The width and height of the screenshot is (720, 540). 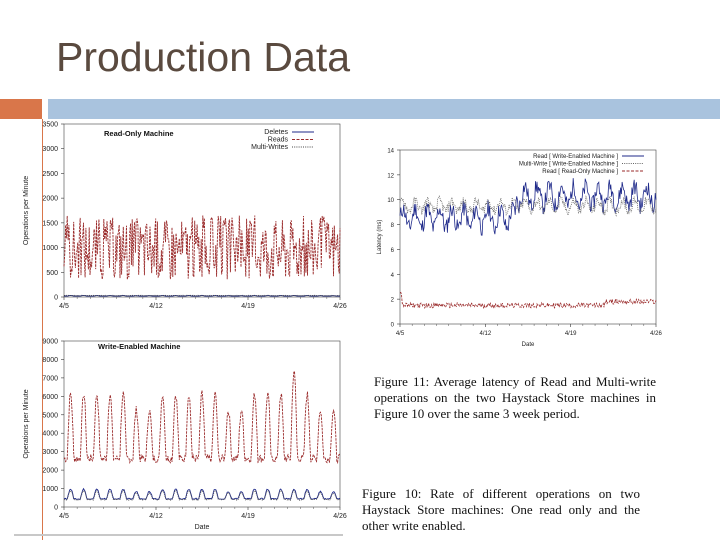 What do you see at coordinates (393, 251) in the screenshot?
I see `y-tick-label: 6` at bounding box center [393, 251].